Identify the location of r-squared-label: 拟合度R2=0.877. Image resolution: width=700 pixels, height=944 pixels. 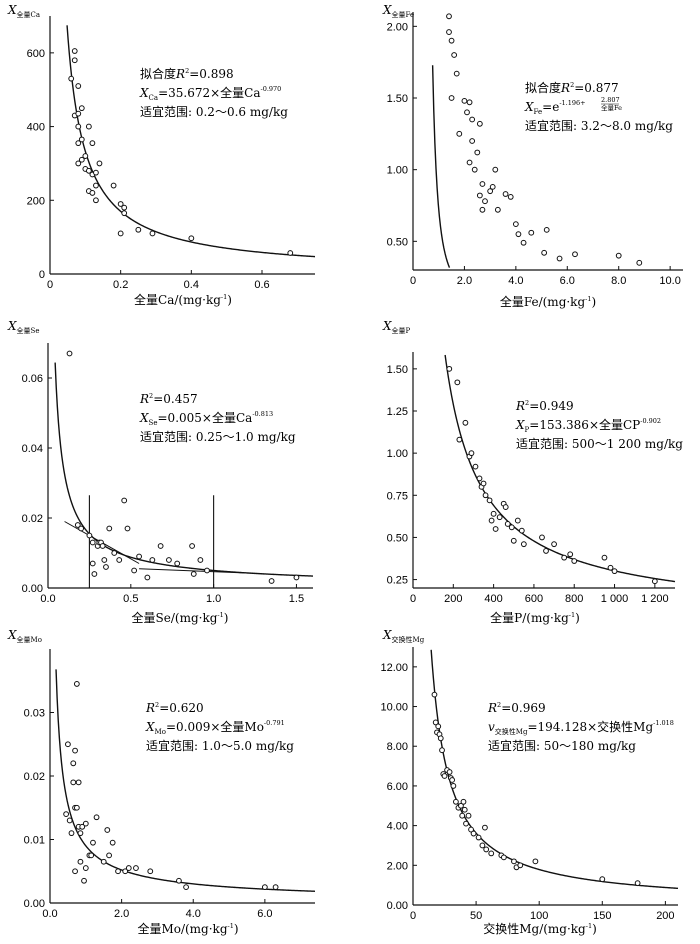
(572, 87).